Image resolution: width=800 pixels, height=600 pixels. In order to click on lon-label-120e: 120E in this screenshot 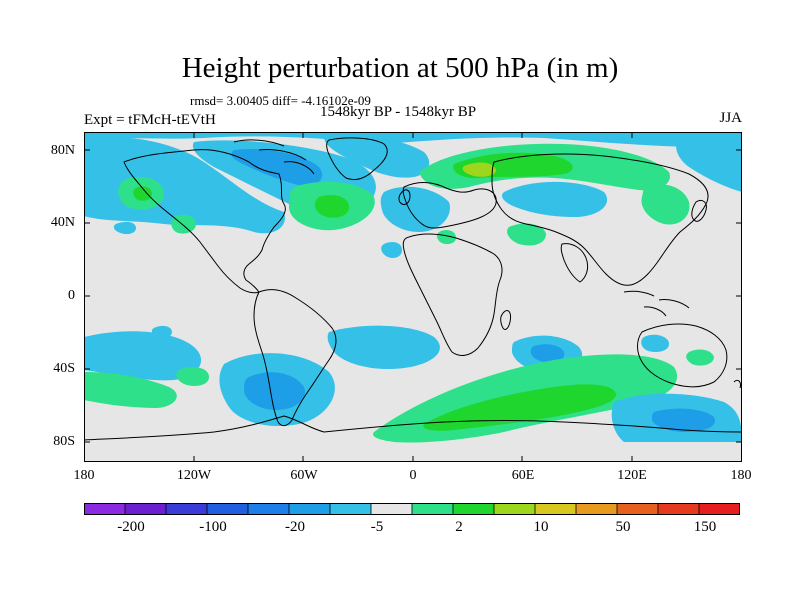, I will do `click(632, 475)`.